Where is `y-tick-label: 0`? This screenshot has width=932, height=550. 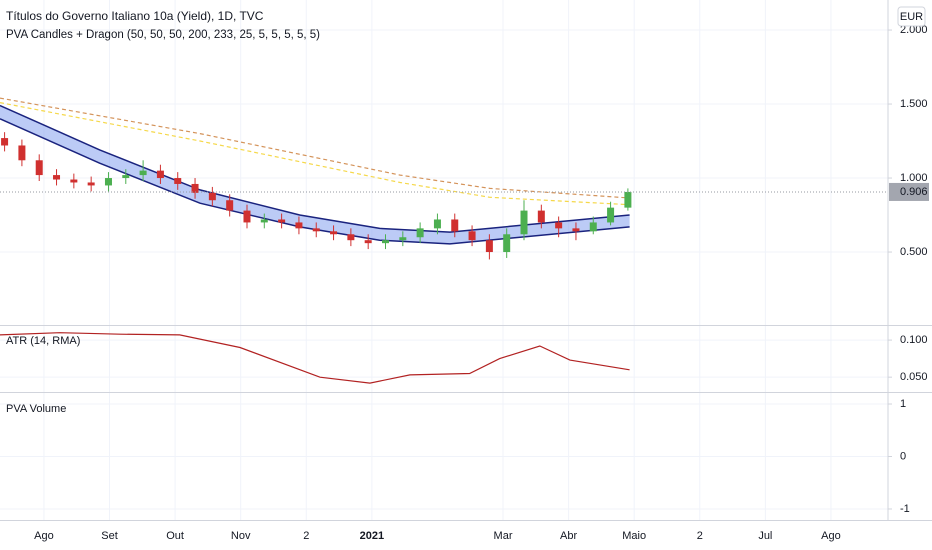 y-tick-label: 0 is located at coordinates (903, 456).